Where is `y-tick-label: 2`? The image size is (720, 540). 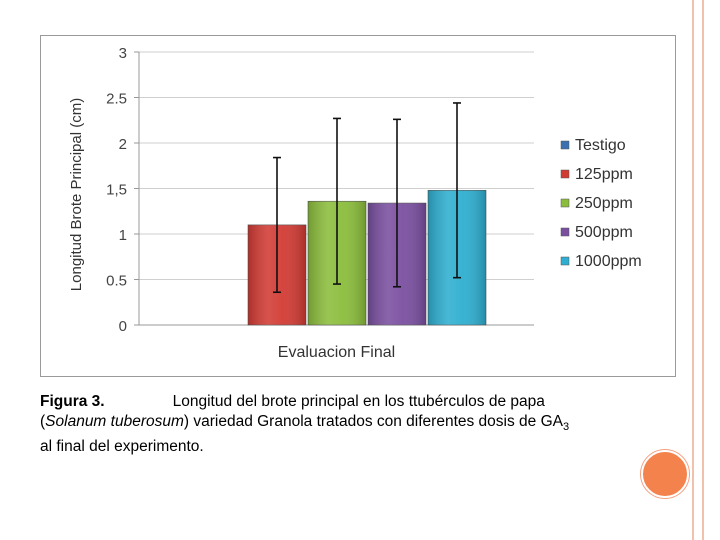
y-tick-label: 2 is located at coordinates (123, 144).